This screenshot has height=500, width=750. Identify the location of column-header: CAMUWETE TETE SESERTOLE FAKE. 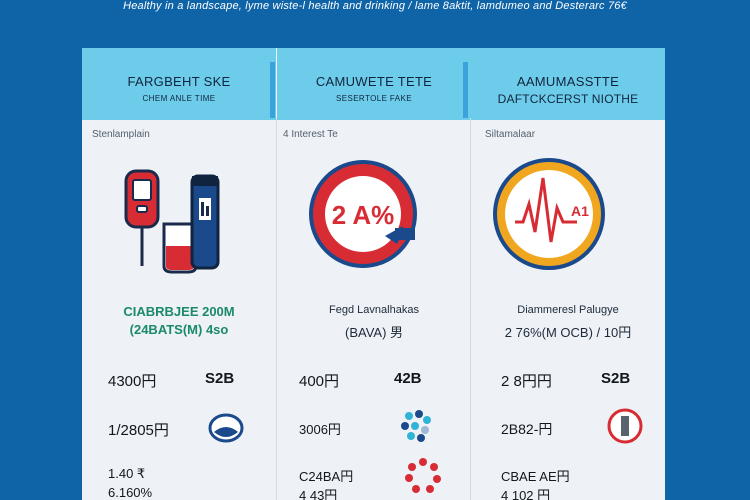
(374, 84).